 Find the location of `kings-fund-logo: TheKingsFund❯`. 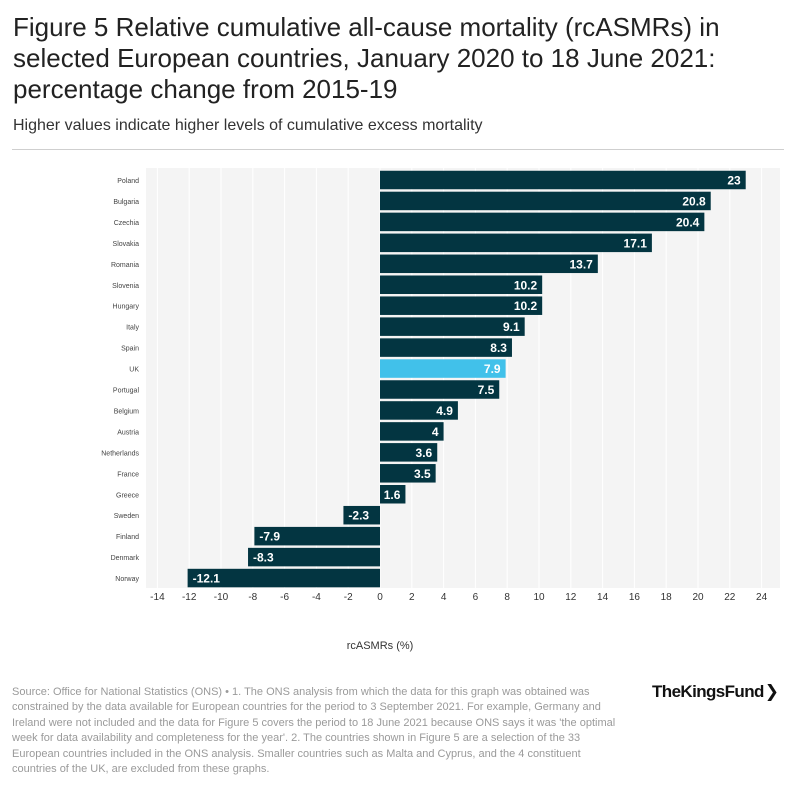

kings-fund-logo: TheKingsFund❯ is located at coordinates (715, 692).